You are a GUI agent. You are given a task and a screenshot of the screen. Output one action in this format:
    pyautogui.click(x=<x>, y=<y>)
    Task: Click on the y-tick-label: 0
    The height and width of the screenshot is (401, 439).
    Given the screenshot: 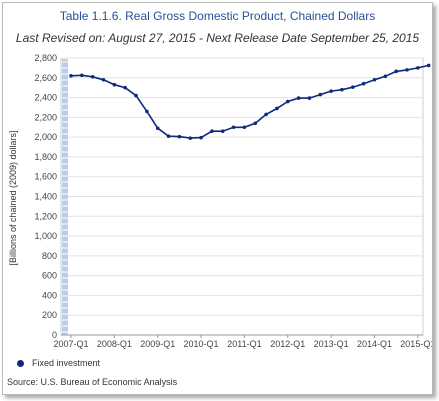 What is the action you would take?
    pyautogui.click(x=54, y=335)
    